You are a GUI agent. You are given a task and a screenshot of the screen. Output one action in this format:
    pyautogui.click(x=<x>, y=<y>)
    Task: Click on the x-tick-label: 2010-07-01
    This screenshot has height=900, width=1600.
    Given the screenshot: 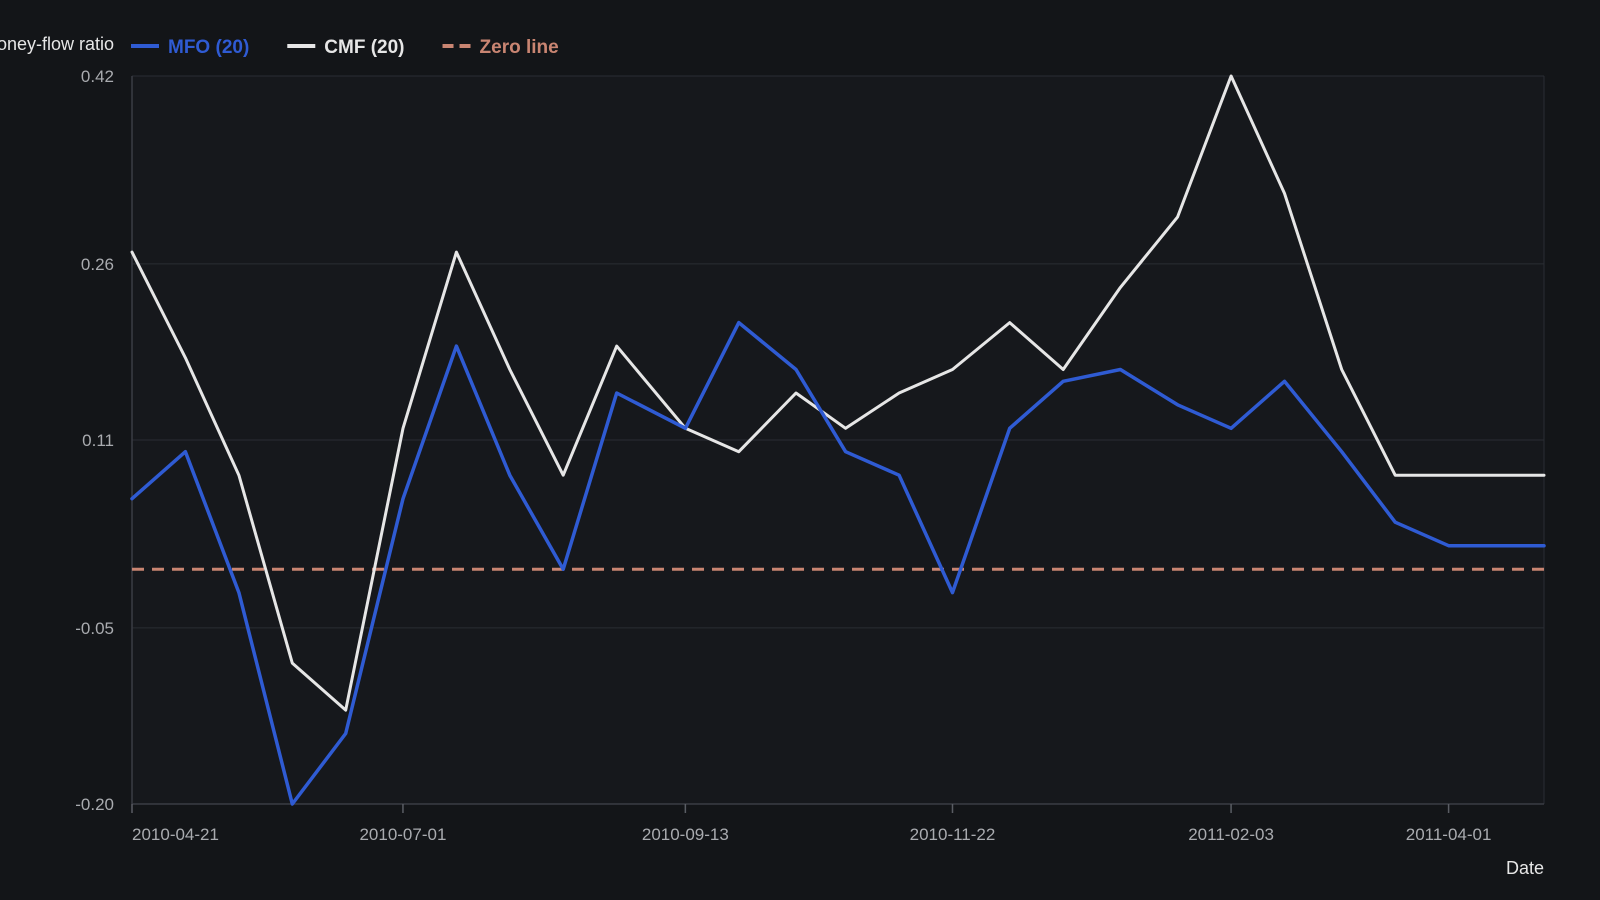 What is the action you would take?
    pyautogui.click(x=402, y=834)
    